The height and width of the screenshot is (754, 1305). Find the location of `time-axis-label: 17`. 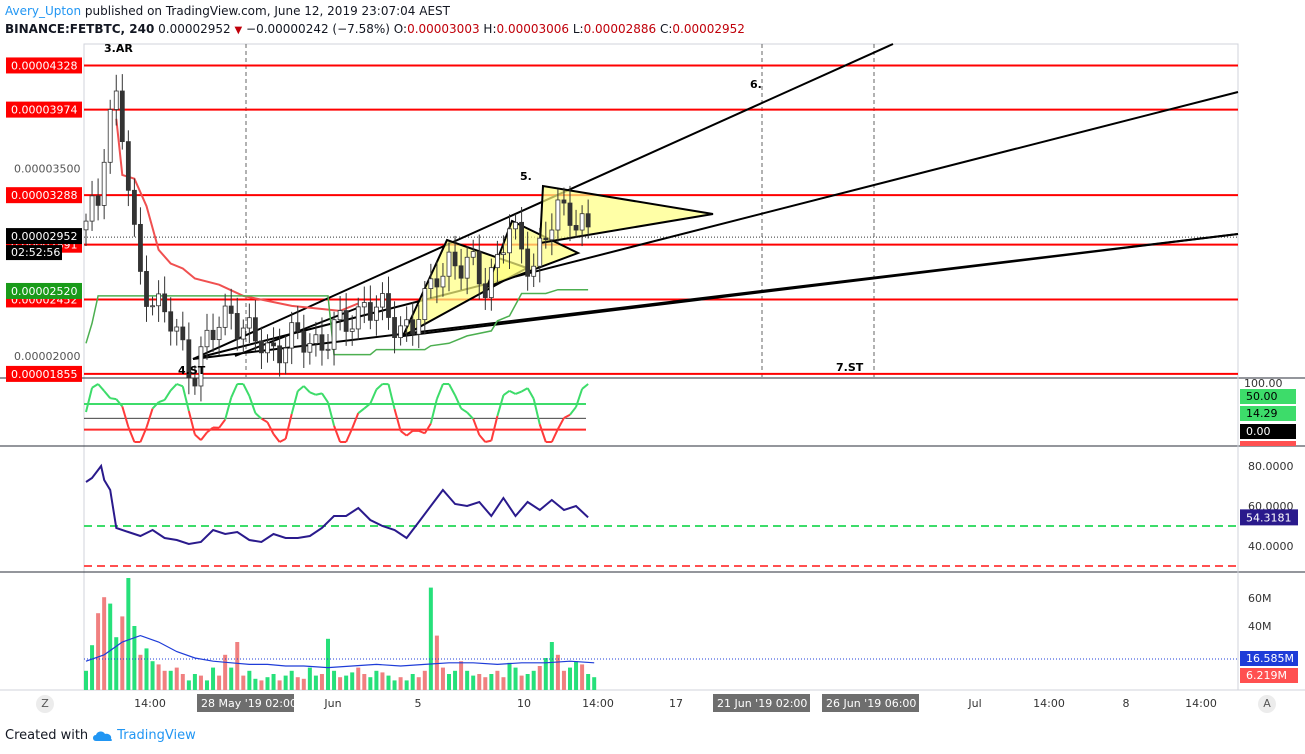

time-axis-label: 17 is located at coordinates (676, 703).